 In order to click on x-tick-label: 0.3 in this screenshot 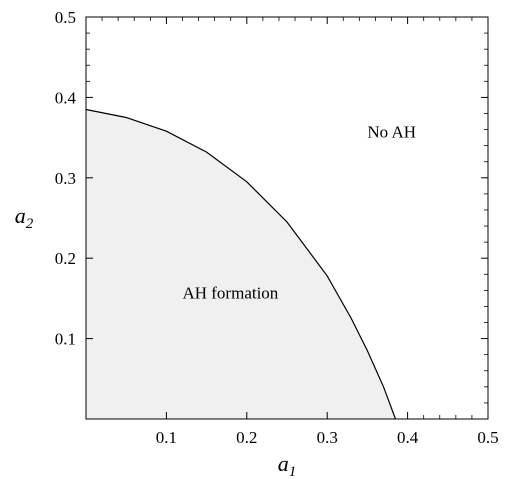, I will do `click(327, 437)`.